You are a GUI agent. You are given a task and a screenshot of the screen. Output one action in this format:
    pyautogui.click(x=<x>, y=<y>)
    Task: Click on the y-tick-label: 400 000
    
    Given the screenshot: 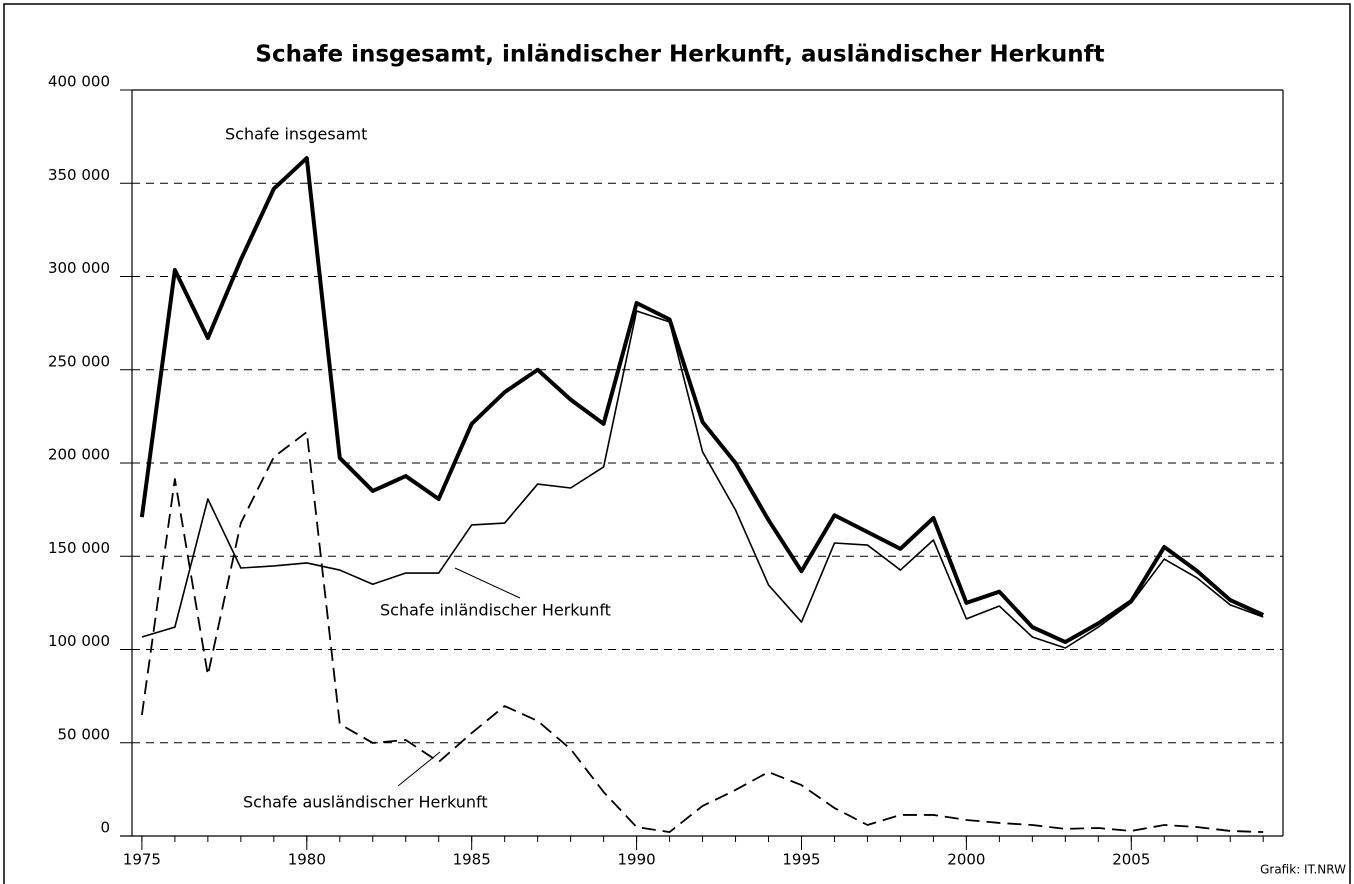 What is the action you would take?
    pyautogui.click(x=79, y=82)
    